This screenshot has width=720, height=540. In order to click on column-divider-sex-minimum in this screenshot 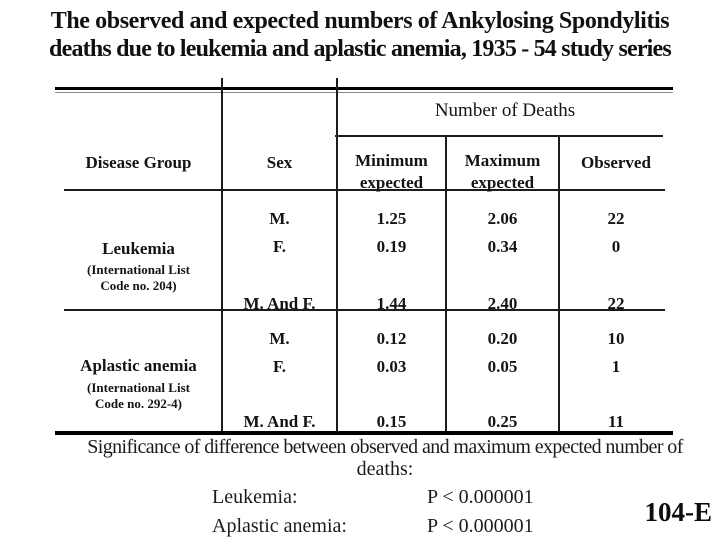, I will do `click(337, 254)`.